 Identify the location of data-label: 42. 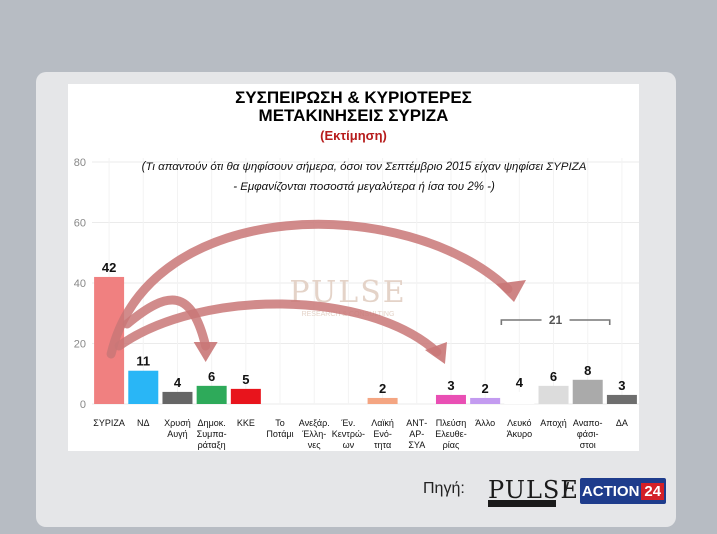
(109, 267).